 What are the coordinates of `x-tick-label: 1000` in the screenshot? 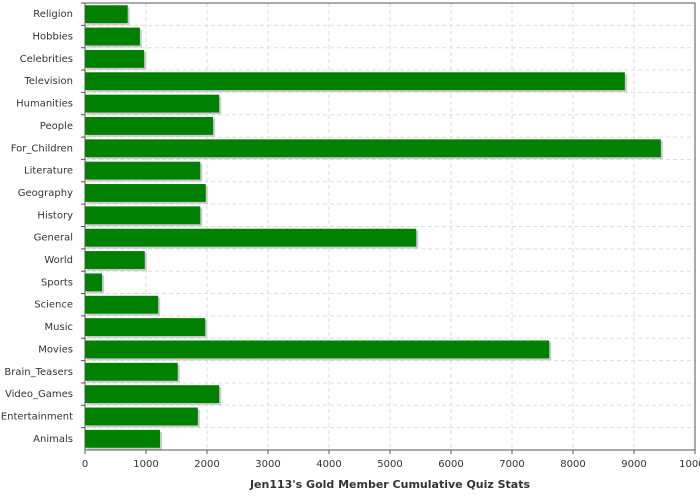 It's located at (145, 464).